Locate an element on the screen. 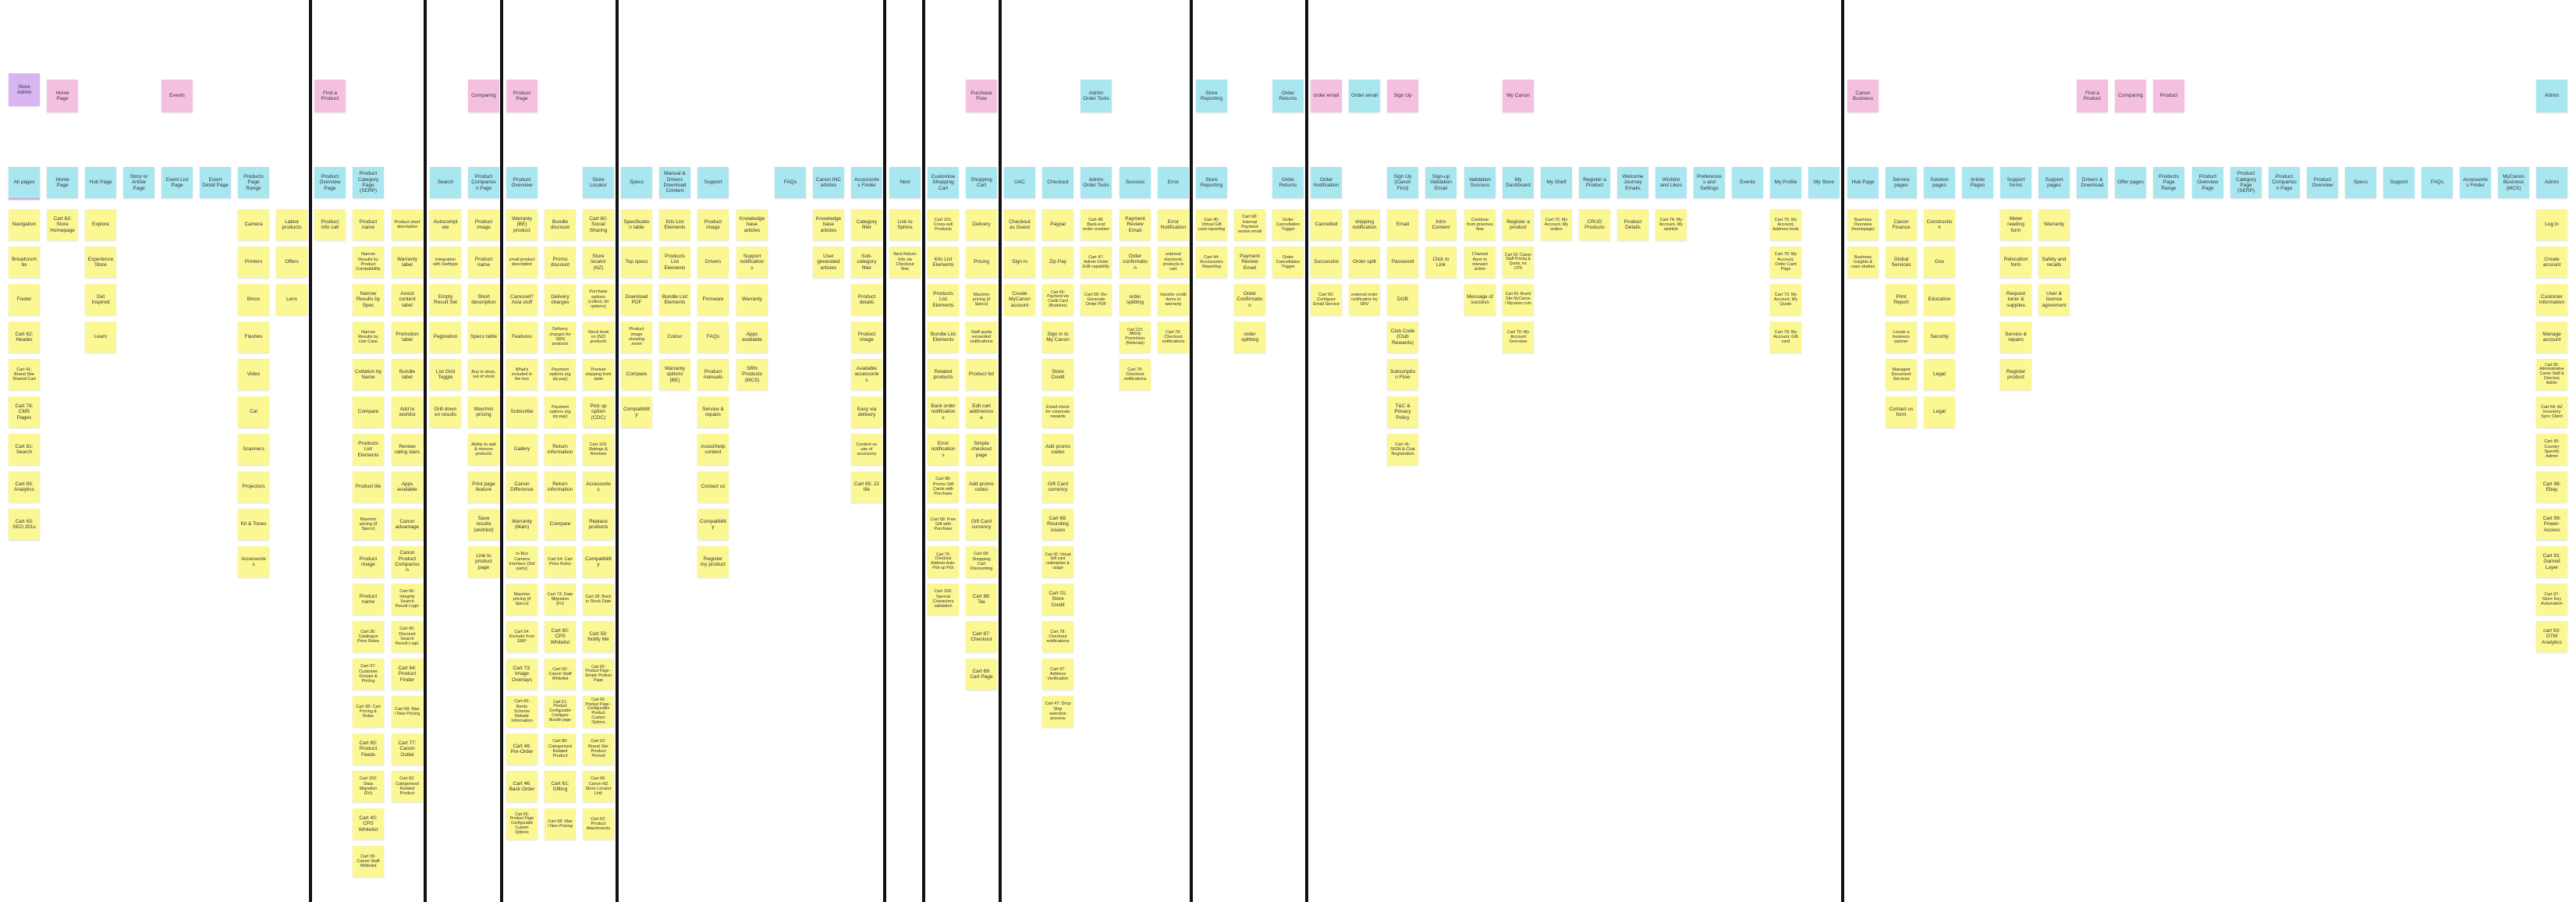  story-note: Canon Difference is located at coordinates (522, 486).